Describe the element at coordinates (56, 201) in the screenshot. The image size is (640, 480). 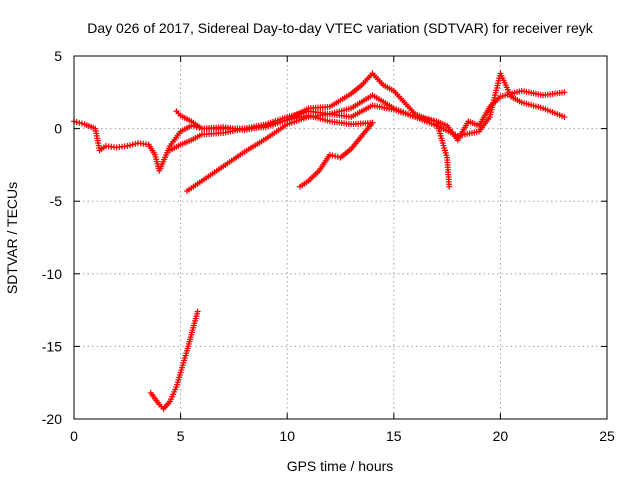
I see `y-tick-label: -5` at that location.